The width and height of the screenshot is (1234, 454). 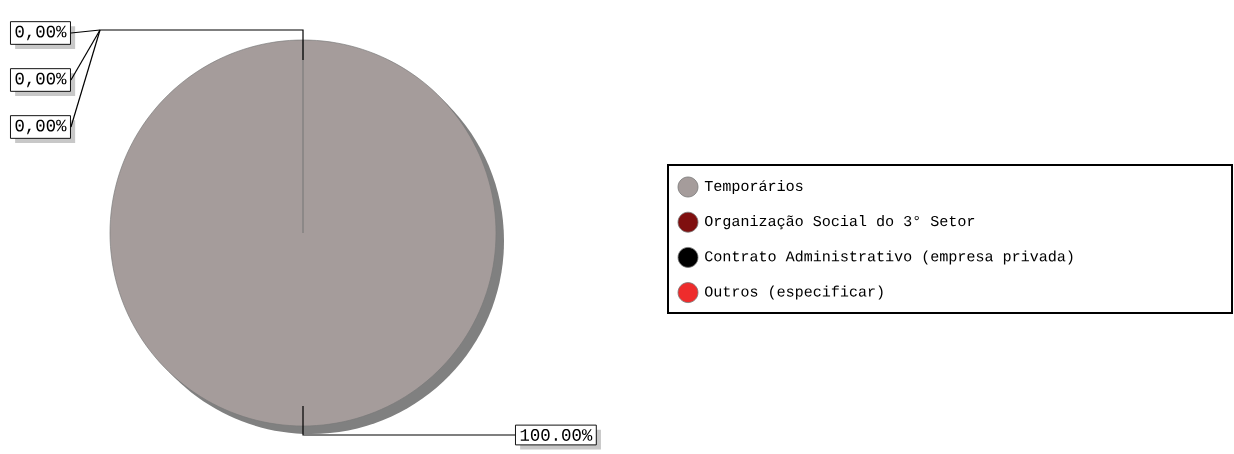 I want to click on legend-label: Contrato Administrativo (empresa privada), so click(x=889, y=257).